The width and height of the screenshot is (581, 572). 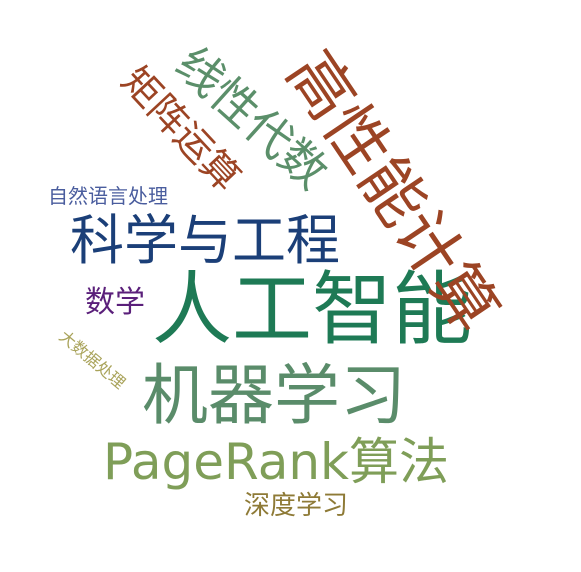 I want to click on word-pagerank: PageRank算法, so click(x=276, y=462).